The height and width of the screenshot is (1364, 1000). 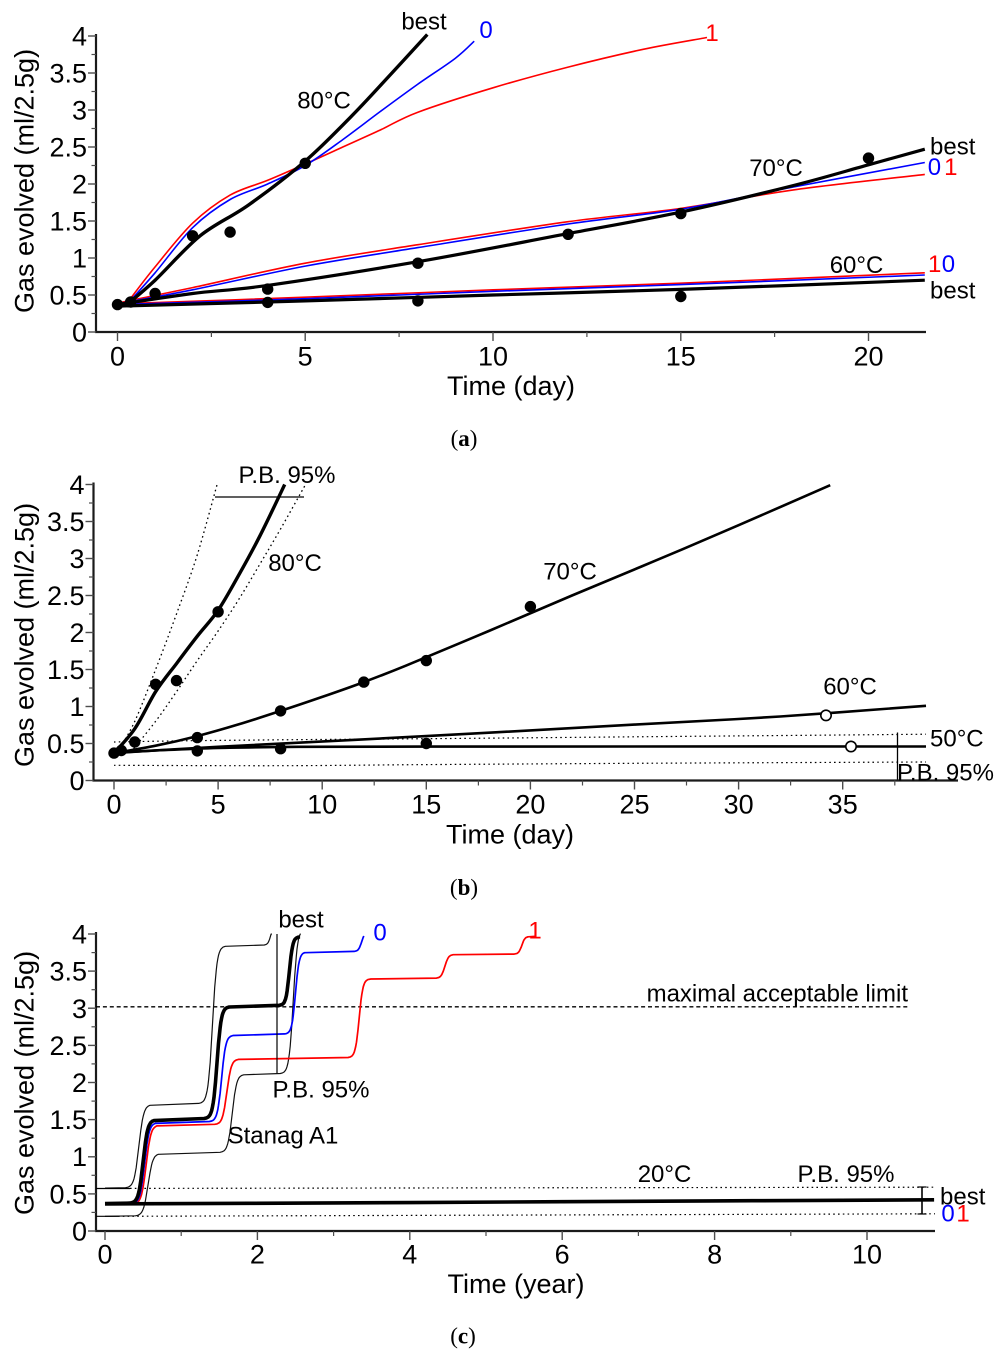 I want to click on svg-text: 20°C, so click(x=665, y=1174).